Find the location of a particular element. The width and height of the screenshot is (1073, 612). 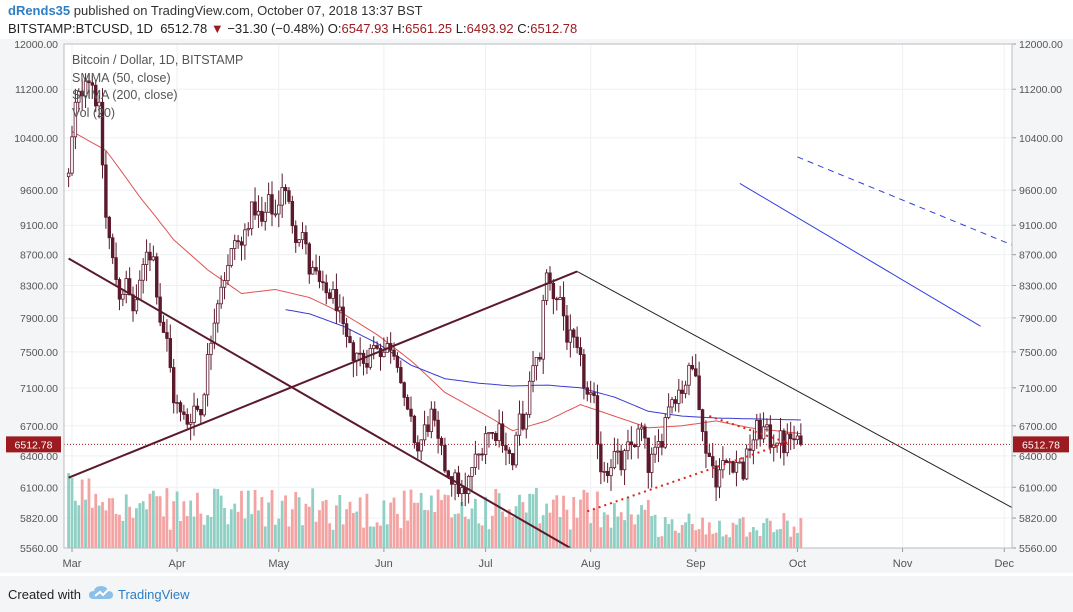

y-tick-label-left: 6100.00 is located at coordinates (39, 488).